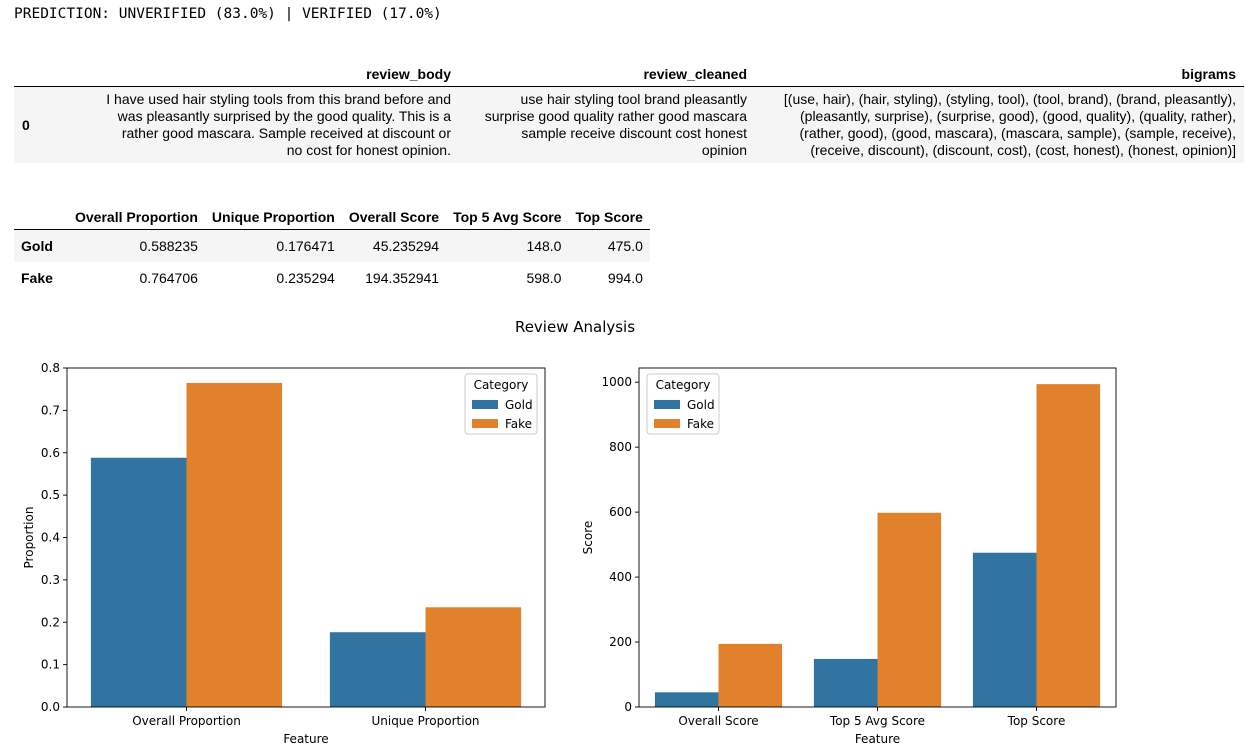  Describe the element at coordinates (37, 246) in the screenshot. I see `row-label: Gold` at that location.